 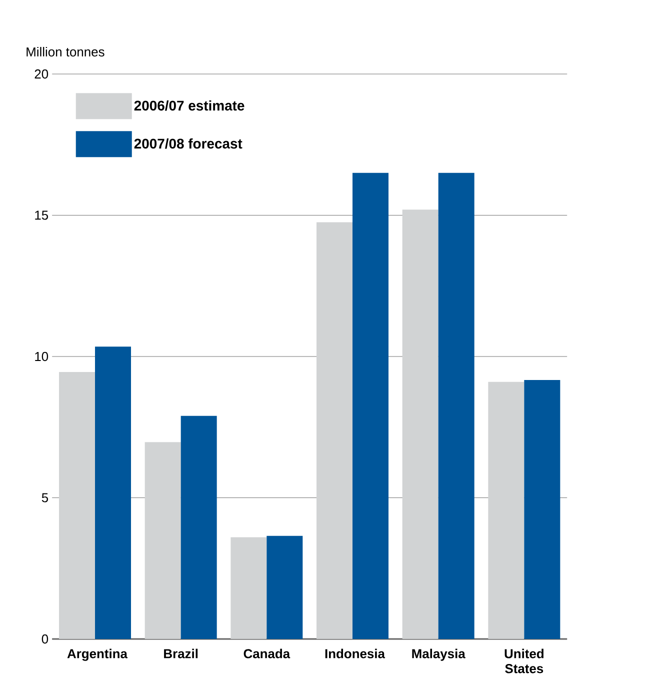 I want to click on x-tick-label: United States, so click(x=524, y=661).